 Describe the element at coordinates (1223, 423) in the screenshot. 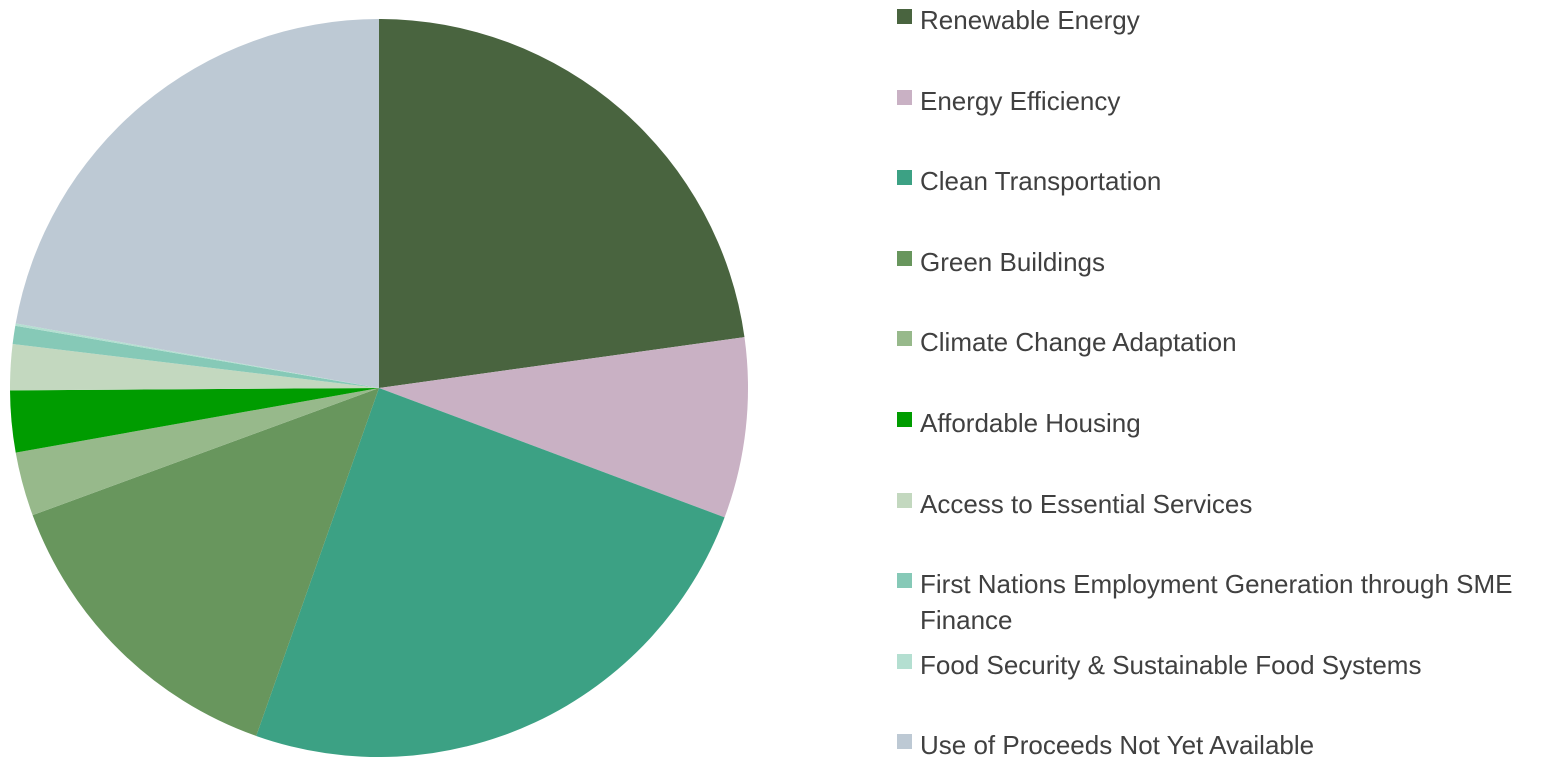

I see `legend-item: Affordable Housing` at that location.